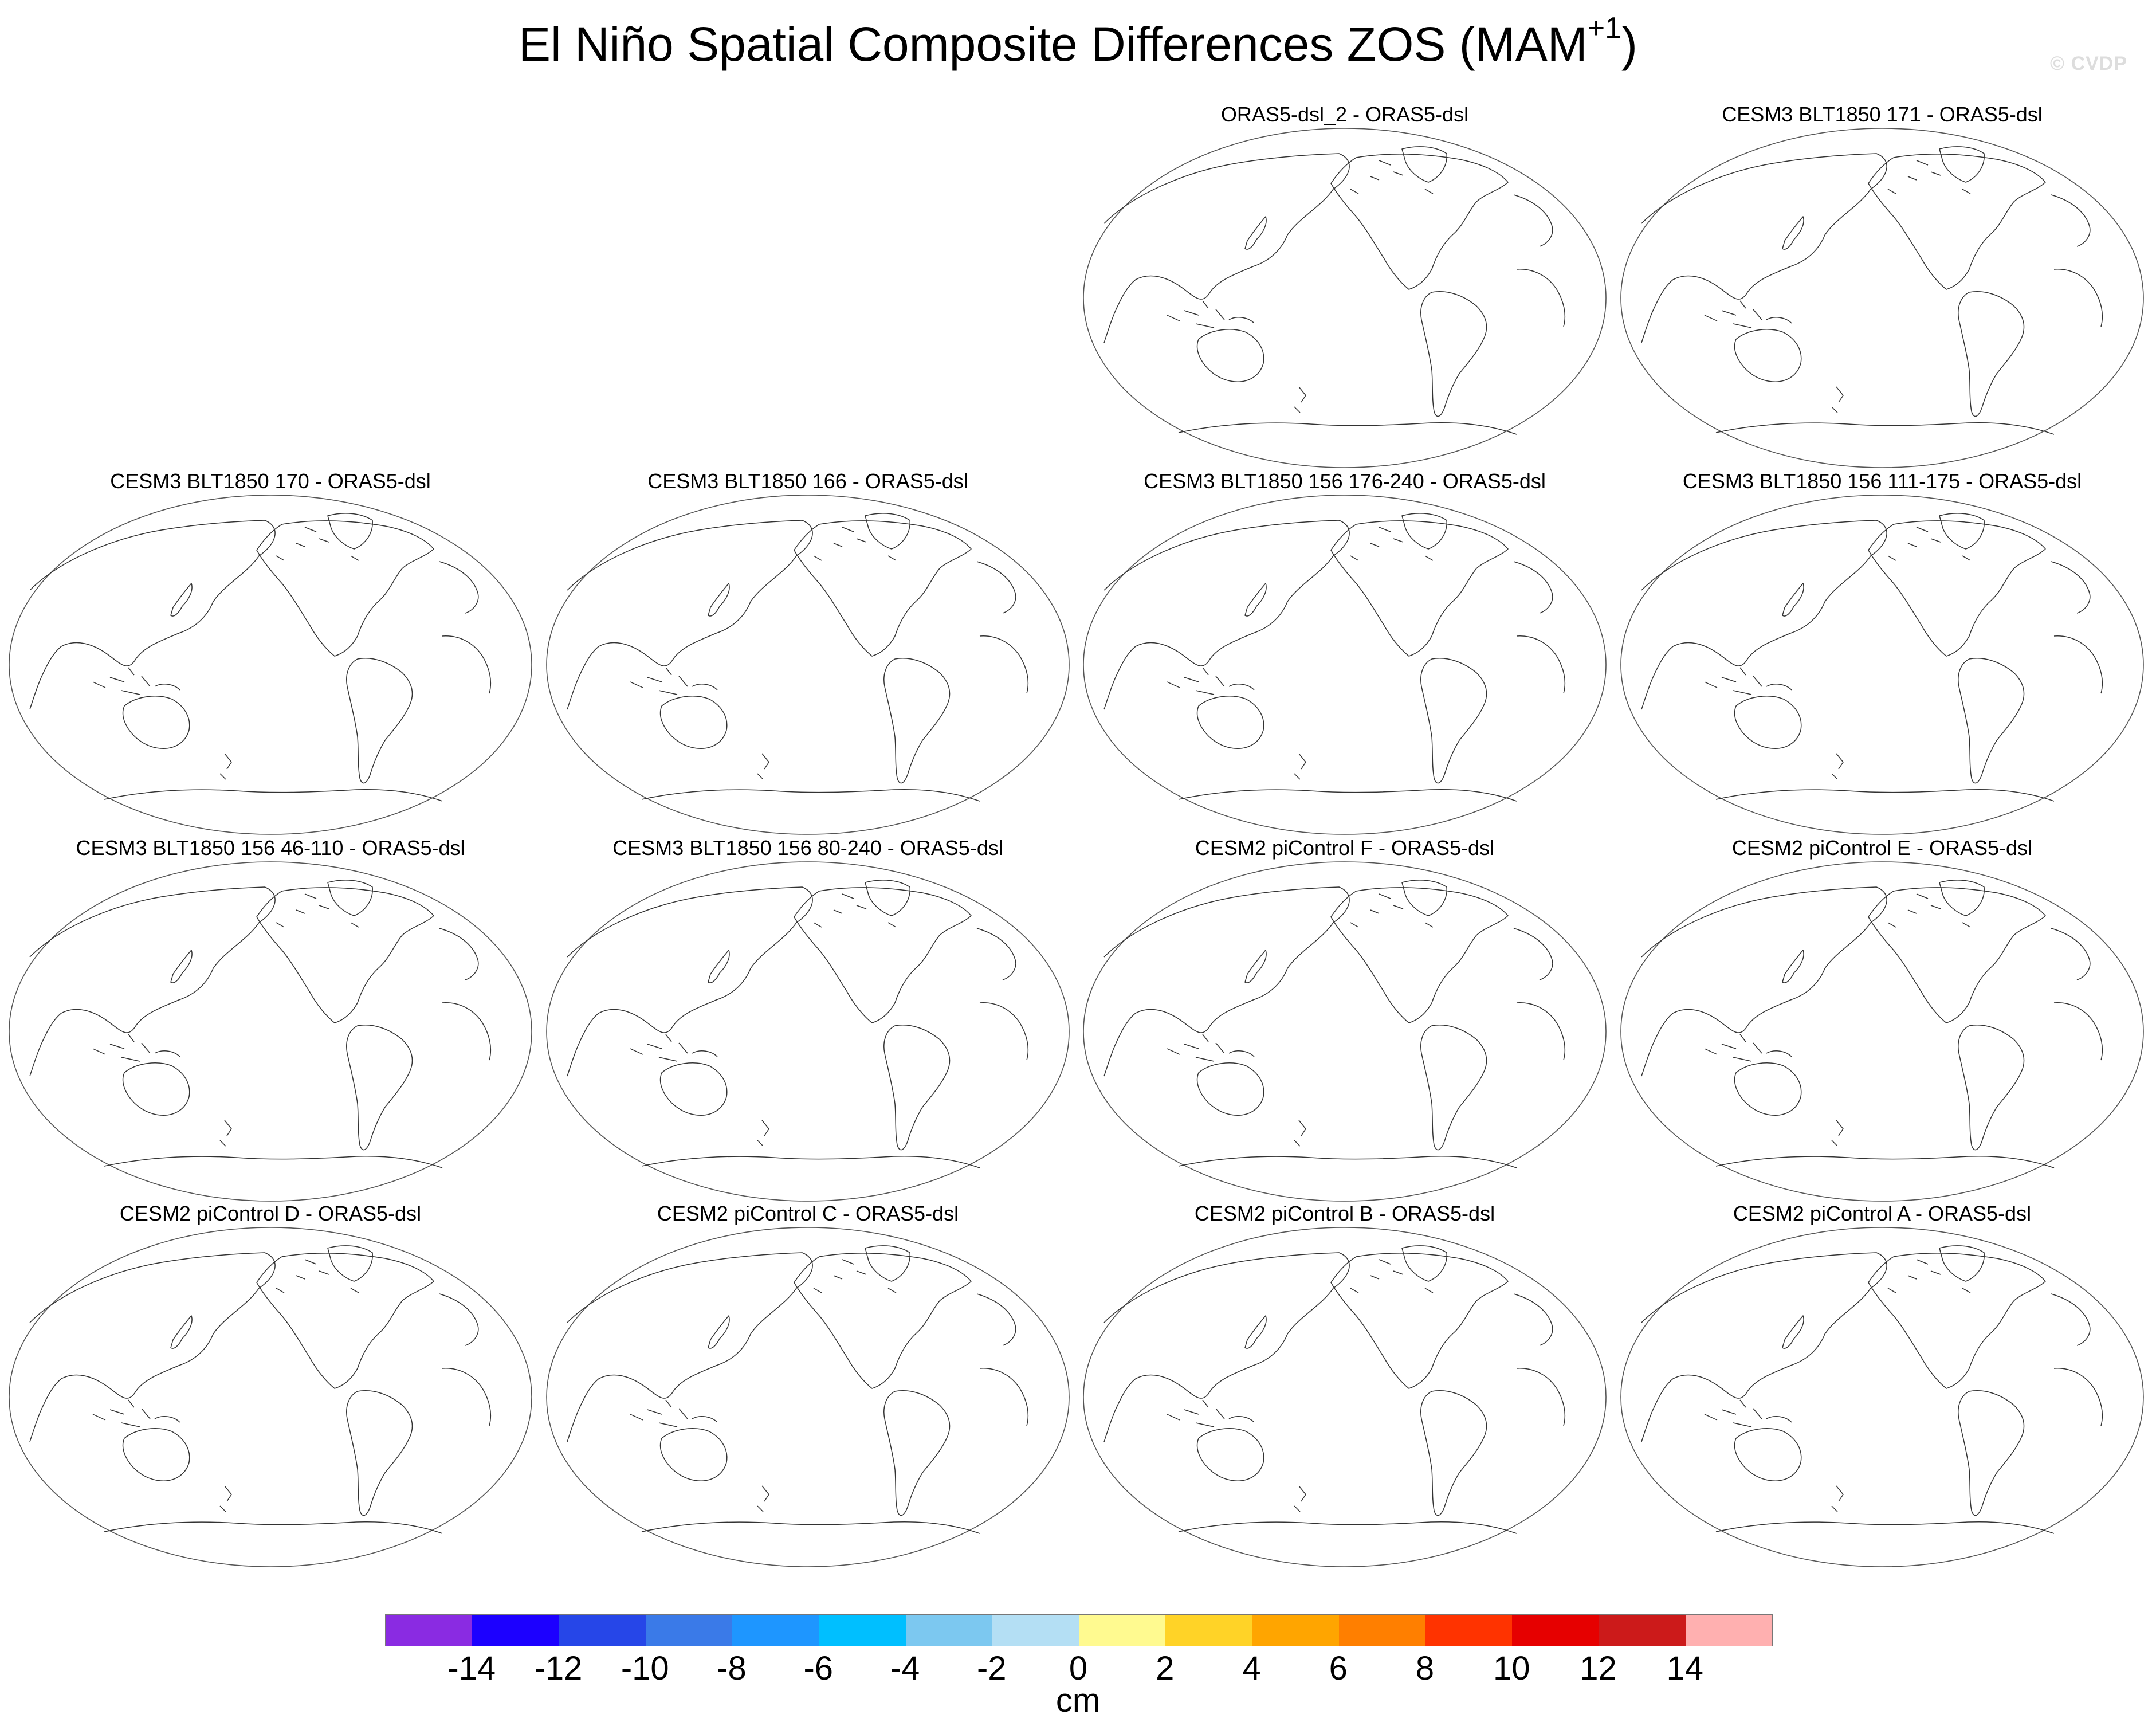 This screenshot has width=2156, height=1730. I want to click on copyright-watermark: © CVDP, so click(2088, 63).